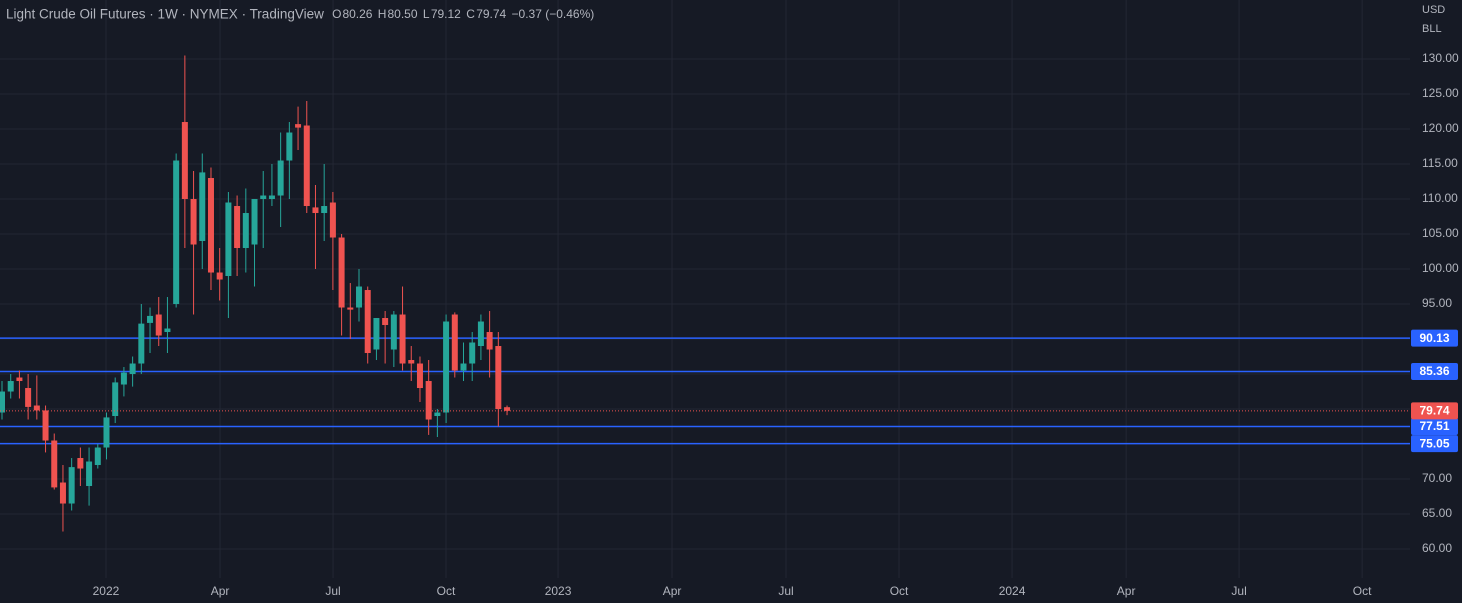  I want to click on y-tick-label: 95.00, so click(1437, 303).